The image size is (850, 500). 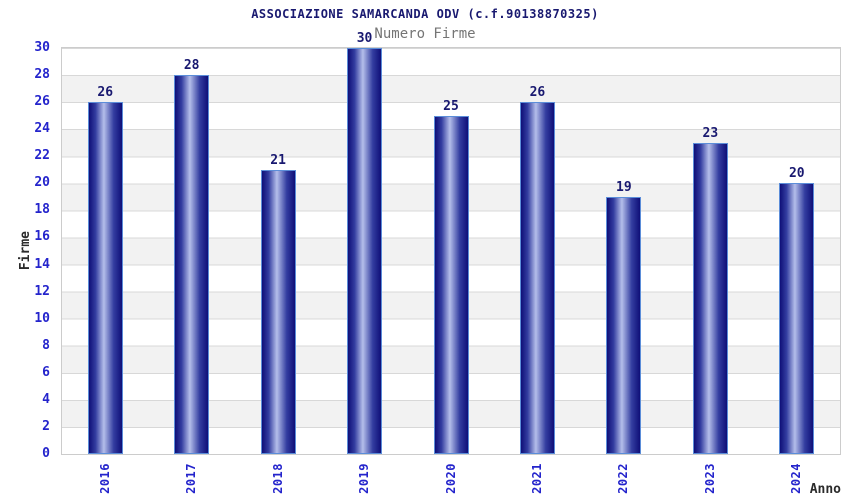 I want to click on bar-2021, so click(x=537, y=278).